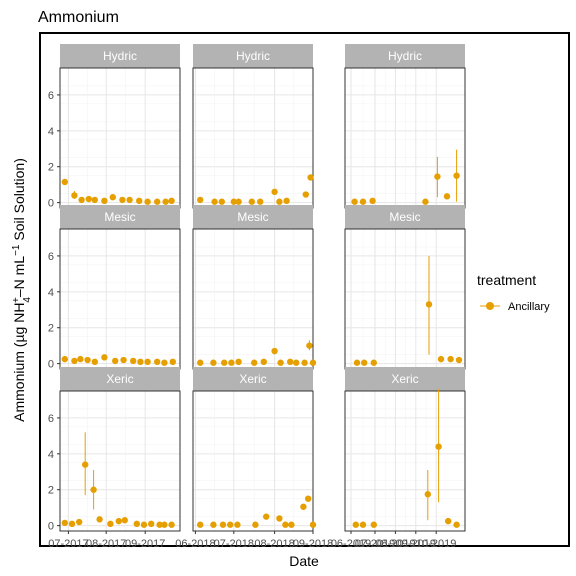 The width and height of the screenshot is (576, 576). I want to click on facet-panel: Hydric 0 2 4 6, so click(114, 127).